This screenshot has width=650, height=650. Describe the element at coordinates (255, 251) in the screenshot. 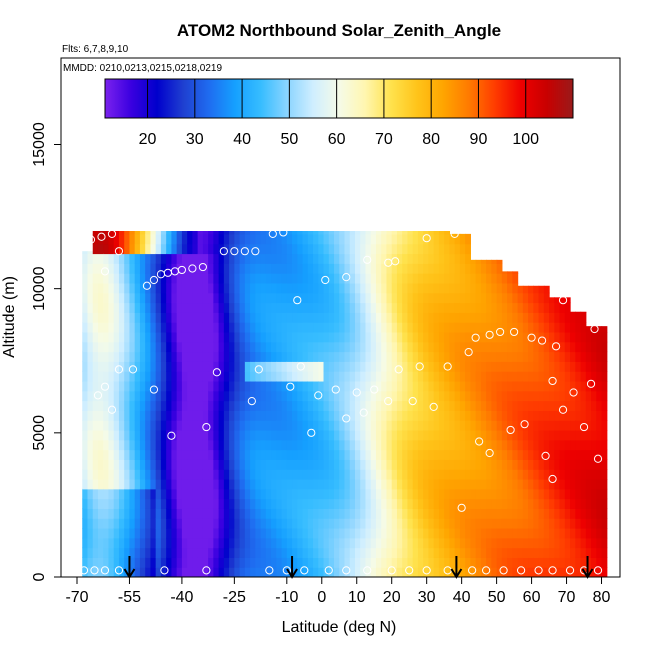

I see `sample-point` at that location.